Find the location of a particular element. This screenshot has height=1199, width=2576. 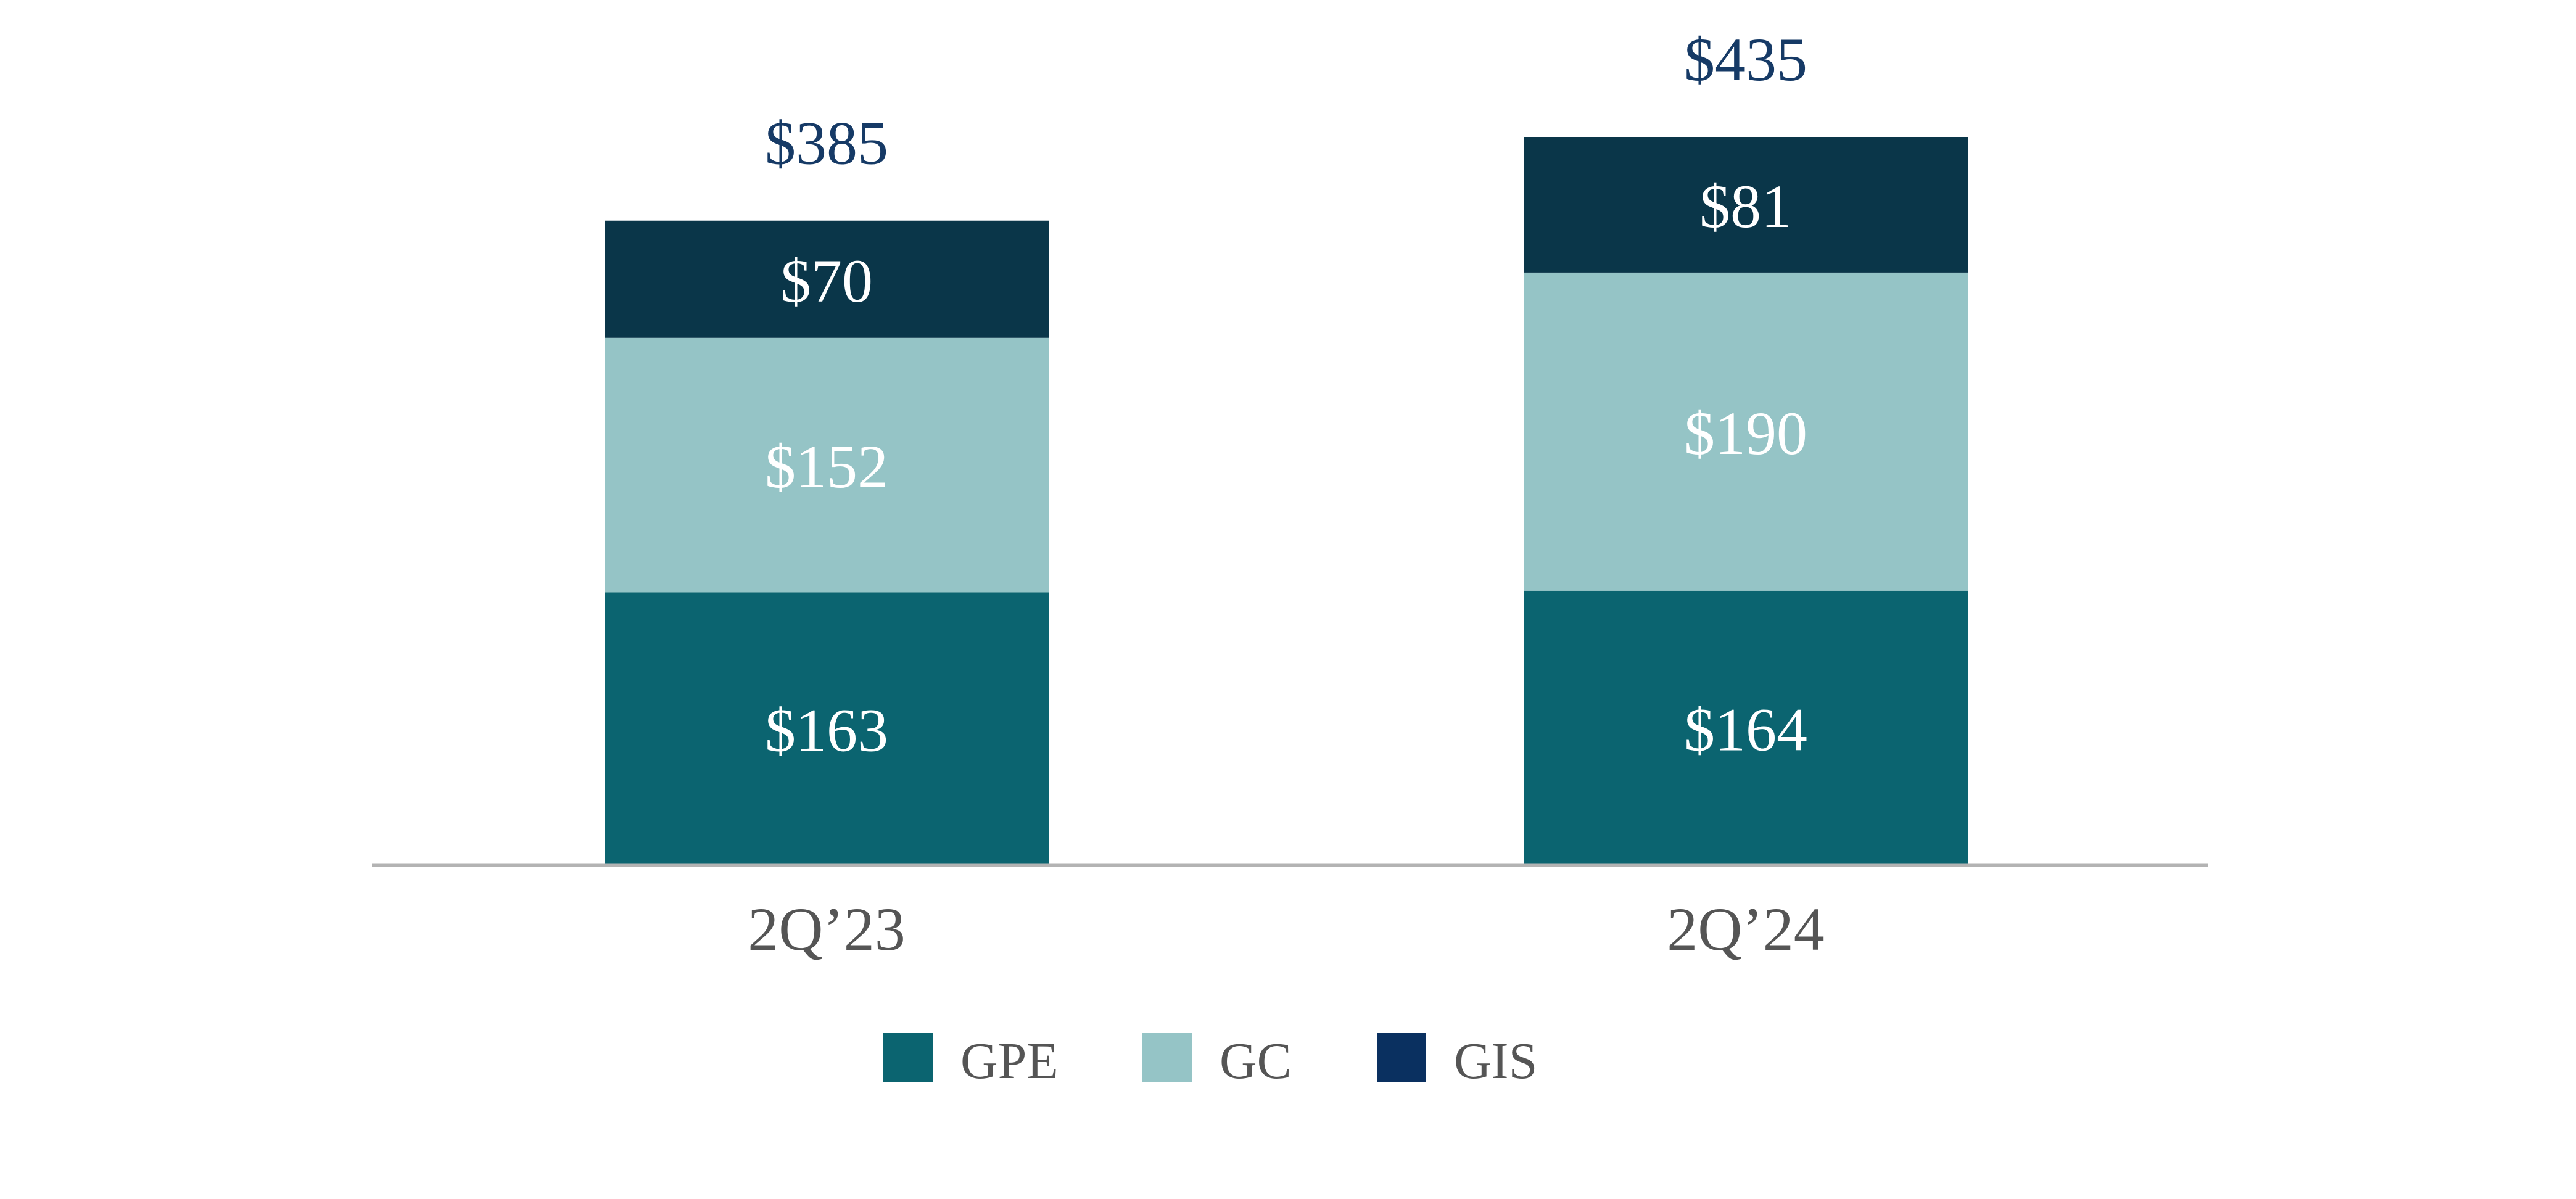

segment-value-label: $70 is located at coordinates (826, 281).